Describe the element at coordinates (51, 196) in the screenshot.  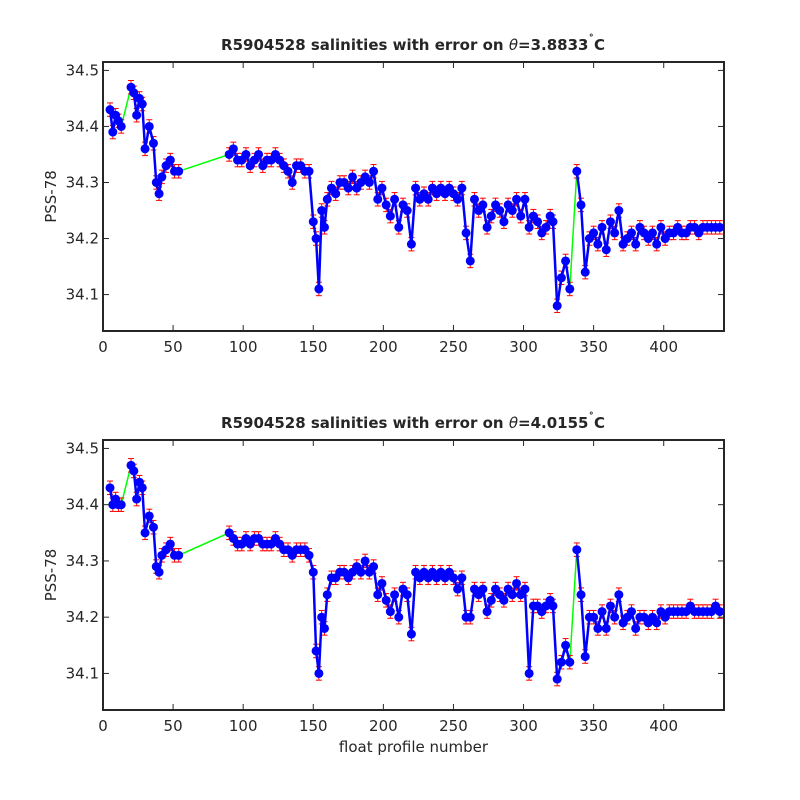
I see `top-y-axis-label: PSS-78` at that location.